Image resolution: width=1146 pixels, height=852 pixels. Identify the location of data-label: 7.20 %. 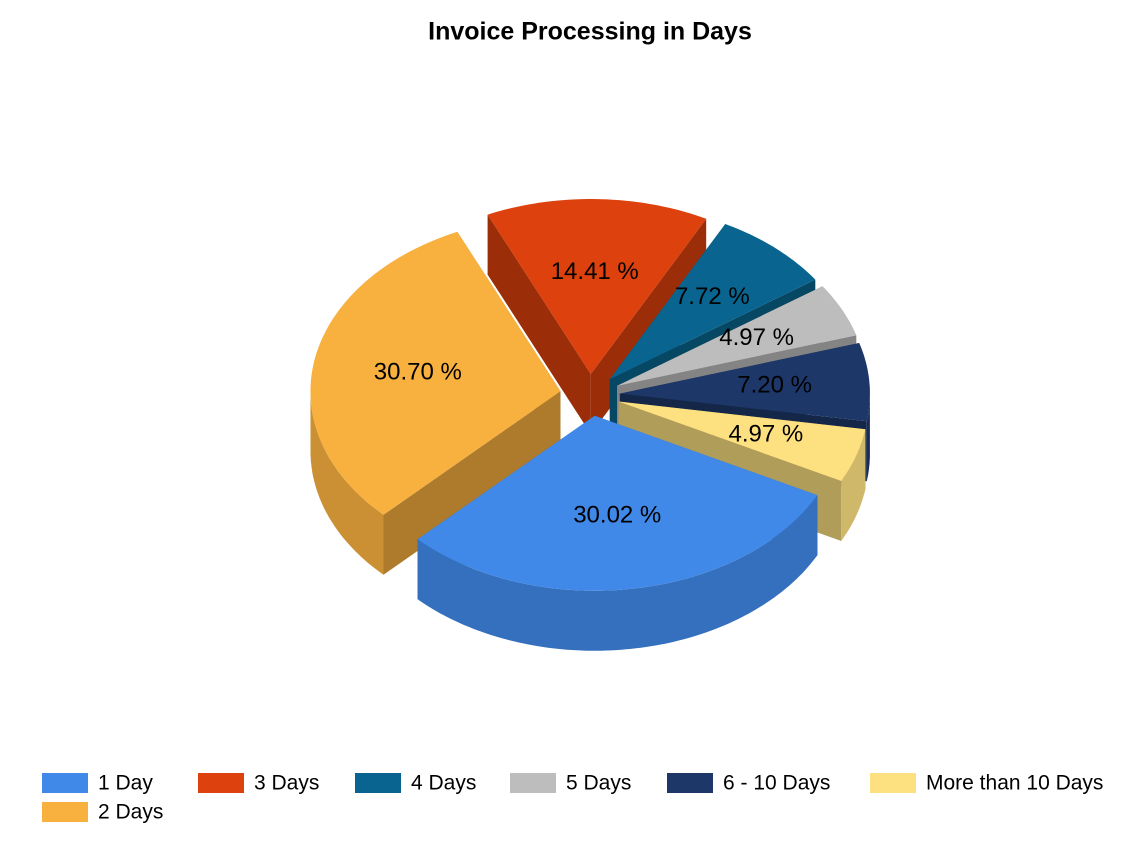
(774, 385).